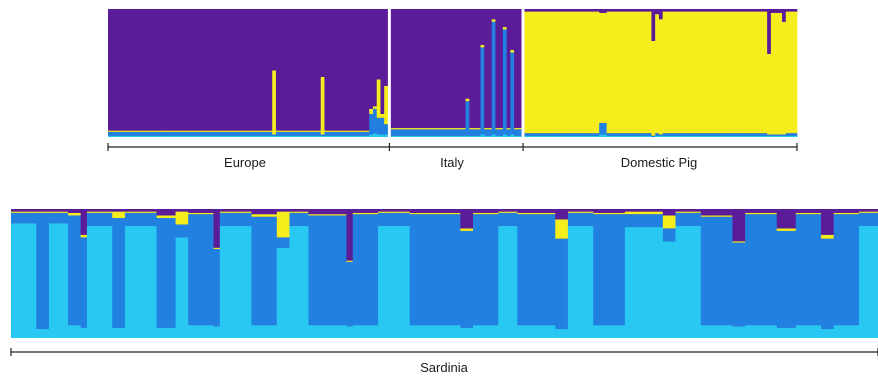  What do you see at coordinates (341, 133) in the screenshot?
I see `top-bar-g0-i62-k2` at bounding box center [341, 133].